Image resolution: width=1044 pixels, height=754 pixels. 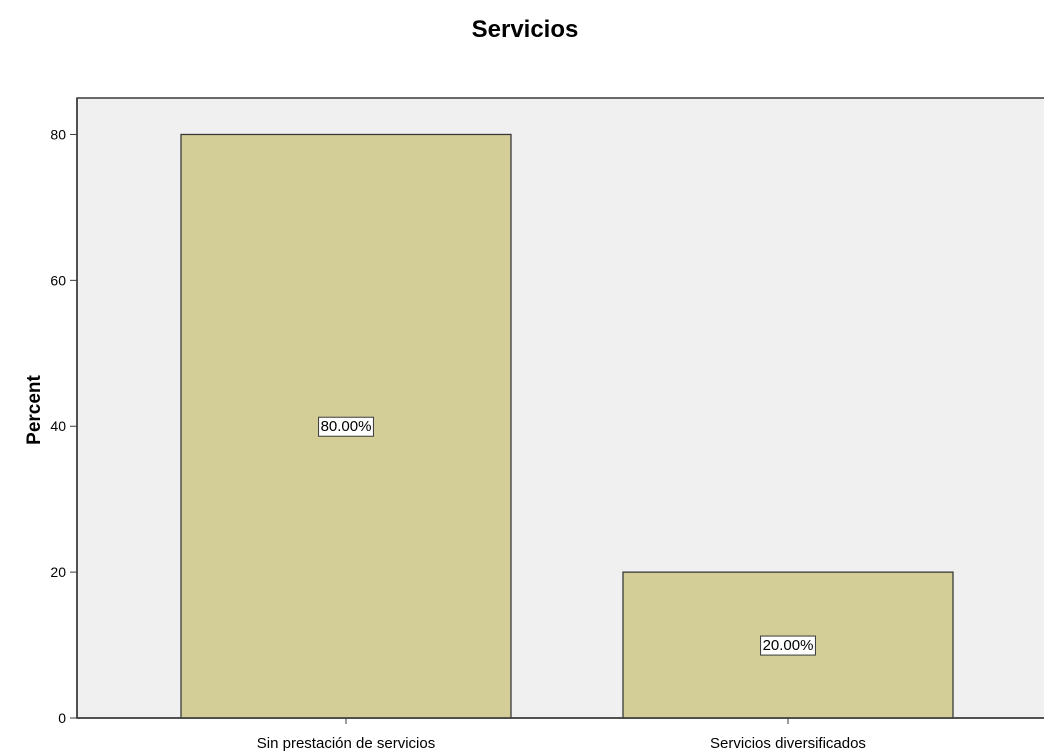 I want to click on data-label: 80.00%, so click(x=346, y=426).